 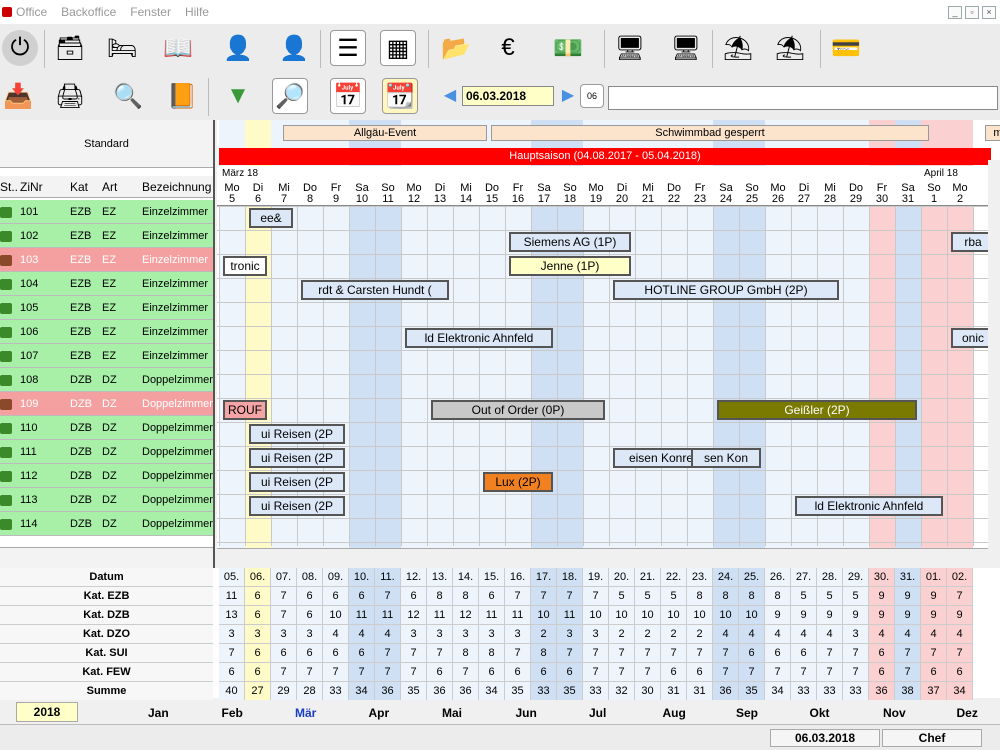 What do you see at coordinates (375, 290) in the screenshot?
I see `reservation-bar: rdt & Carsten Hundt (` at bounding box center [375, 290].